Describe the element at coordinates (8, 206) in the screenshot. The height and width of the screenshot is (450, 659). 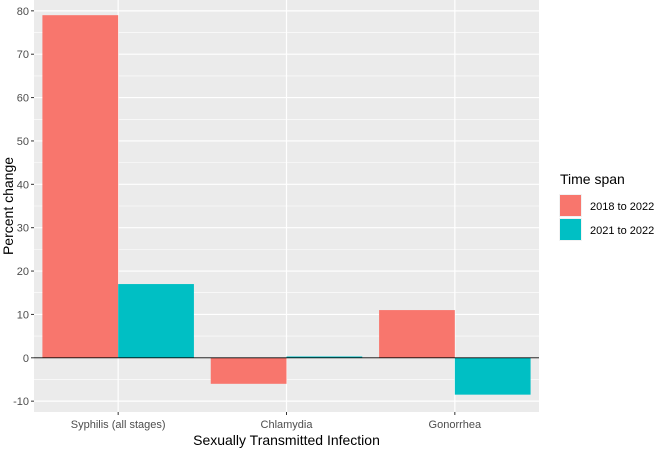
I see `y-axis-label: Percent change` at that location.